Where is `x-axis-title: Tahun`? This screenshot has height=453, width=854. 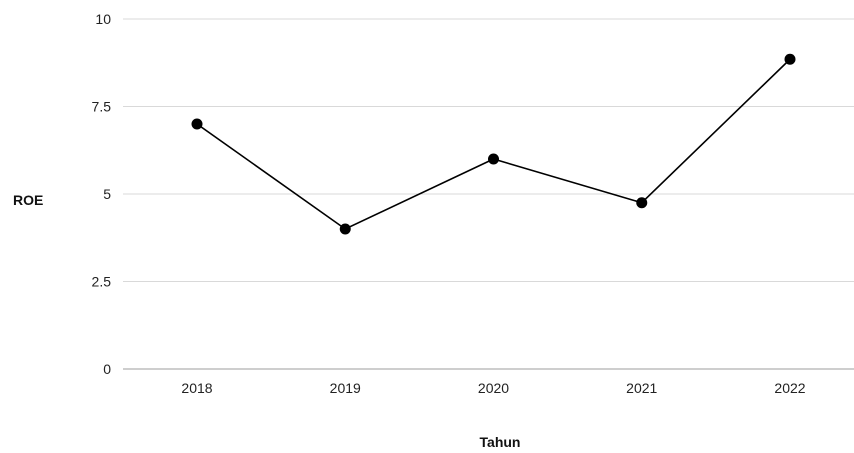 x-axis-title: Tahun is located at coordinates (500, 442).